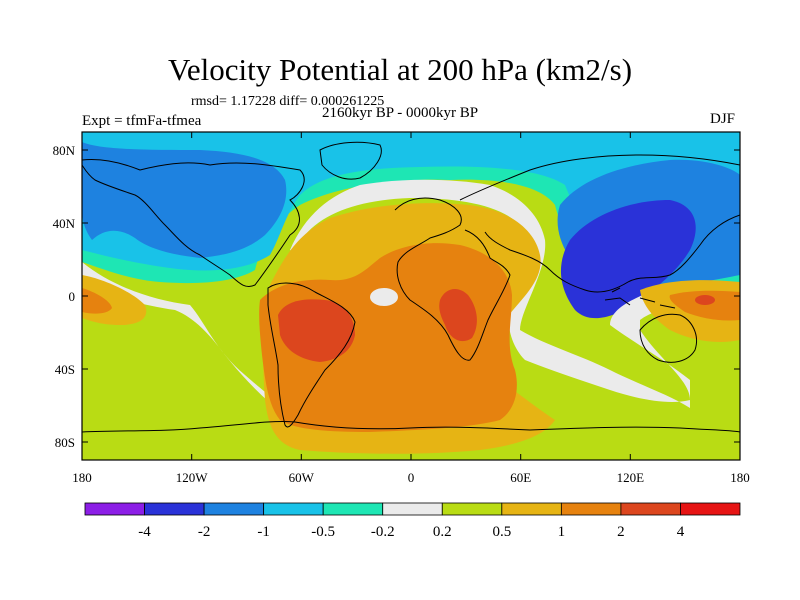 This screenshot has width=800, height=600. What do you see at coordinates (400, 113) in the screenshot?
I see `period-label: 2160kyr BP - 0000kyr BP` at bounding box center [400, 113].